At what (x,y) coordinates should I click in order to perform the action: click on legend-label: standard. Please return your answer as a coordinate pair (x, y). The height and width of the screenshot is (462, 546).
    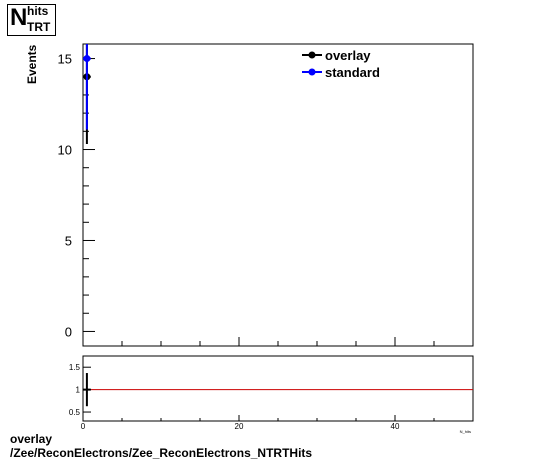
    Looking at the image, I should click on (352, 72).